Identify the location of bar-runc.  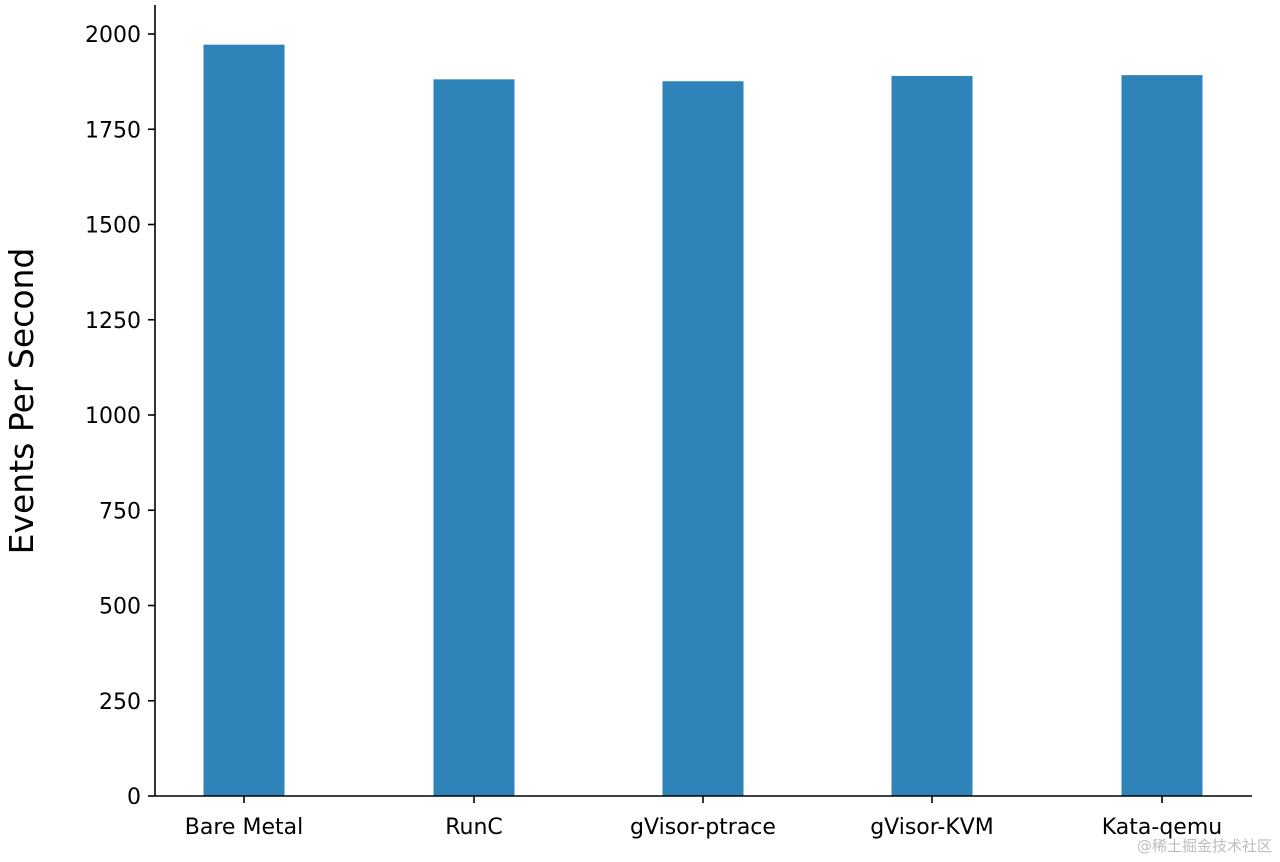
(474, 438).